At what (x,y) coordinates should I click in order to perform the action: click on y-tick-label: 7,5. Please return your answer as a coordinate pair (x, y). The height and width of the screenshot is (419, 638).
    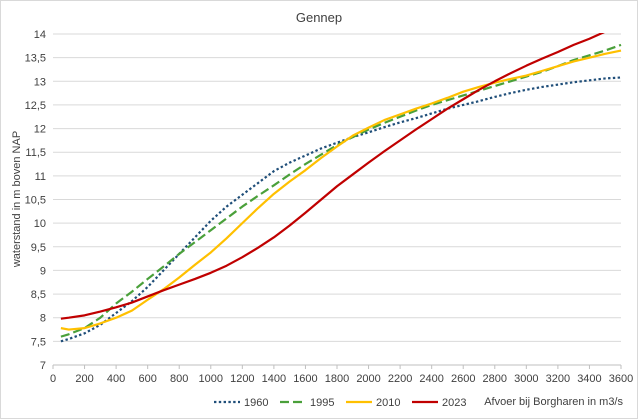
    Looking at the image, I should click on (38, 342).